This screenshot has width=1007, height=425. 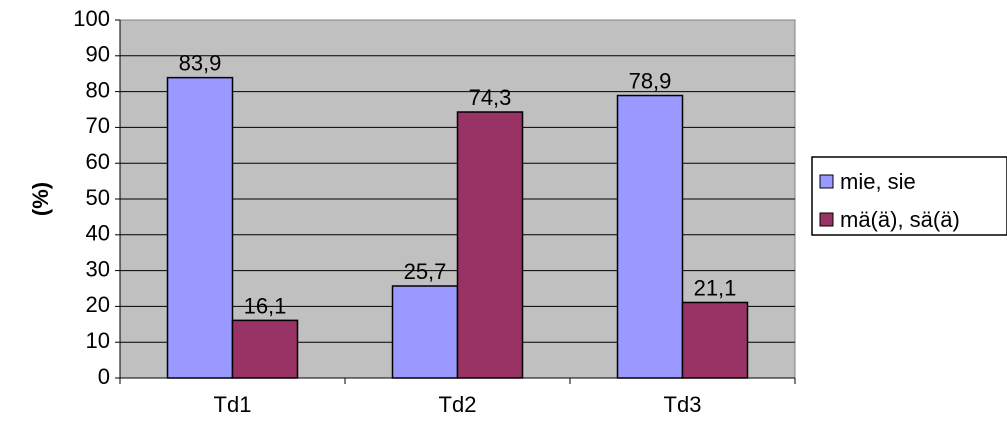 I want to click on x-axis-ticks: Td1 Td2 Td3, so click(x=457, y=397).